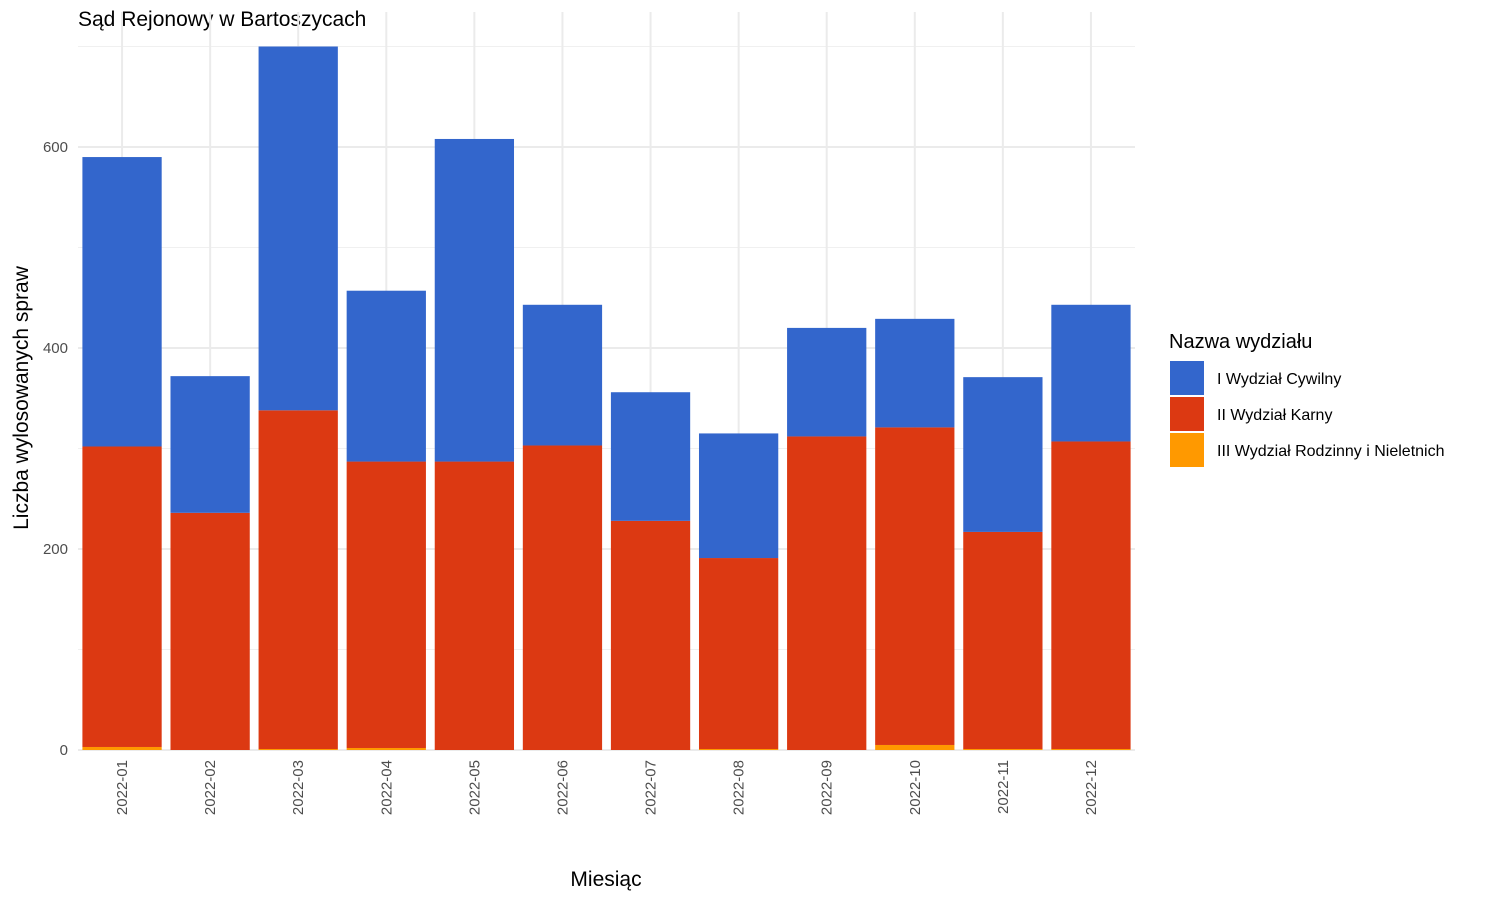  I want to click on x-tick-label: 2022-08, so click(739, 787).